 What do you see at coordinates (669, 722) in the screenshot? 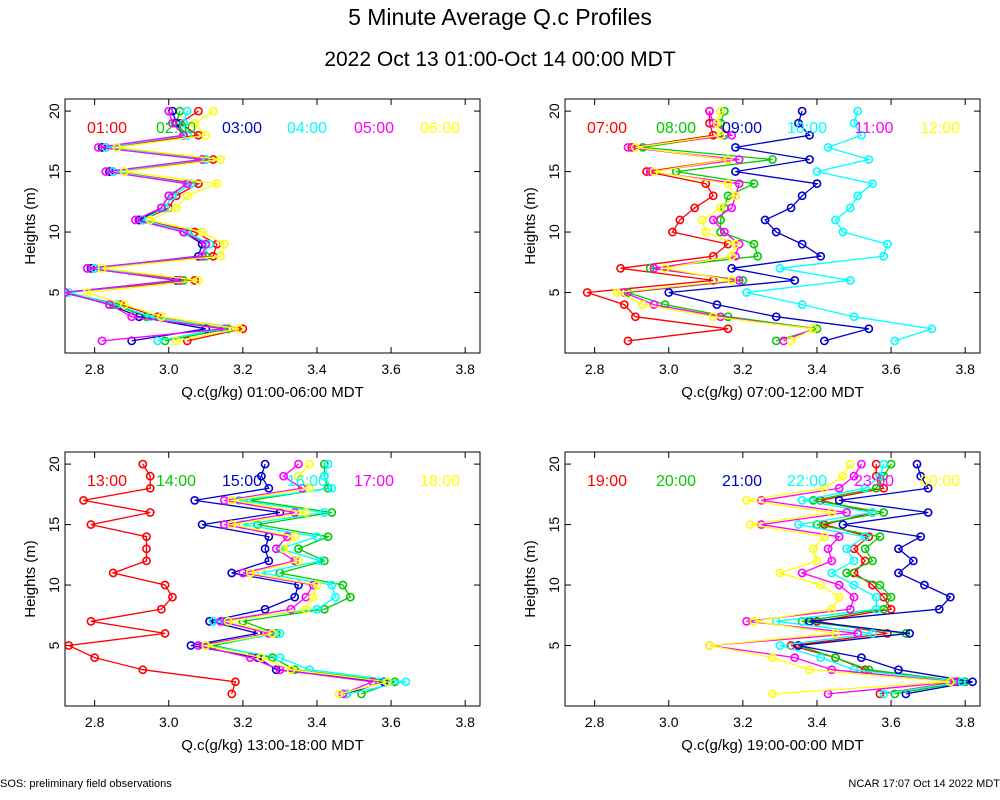
I see `x-tick-label: 3.0` at bounding box center [669, 722].